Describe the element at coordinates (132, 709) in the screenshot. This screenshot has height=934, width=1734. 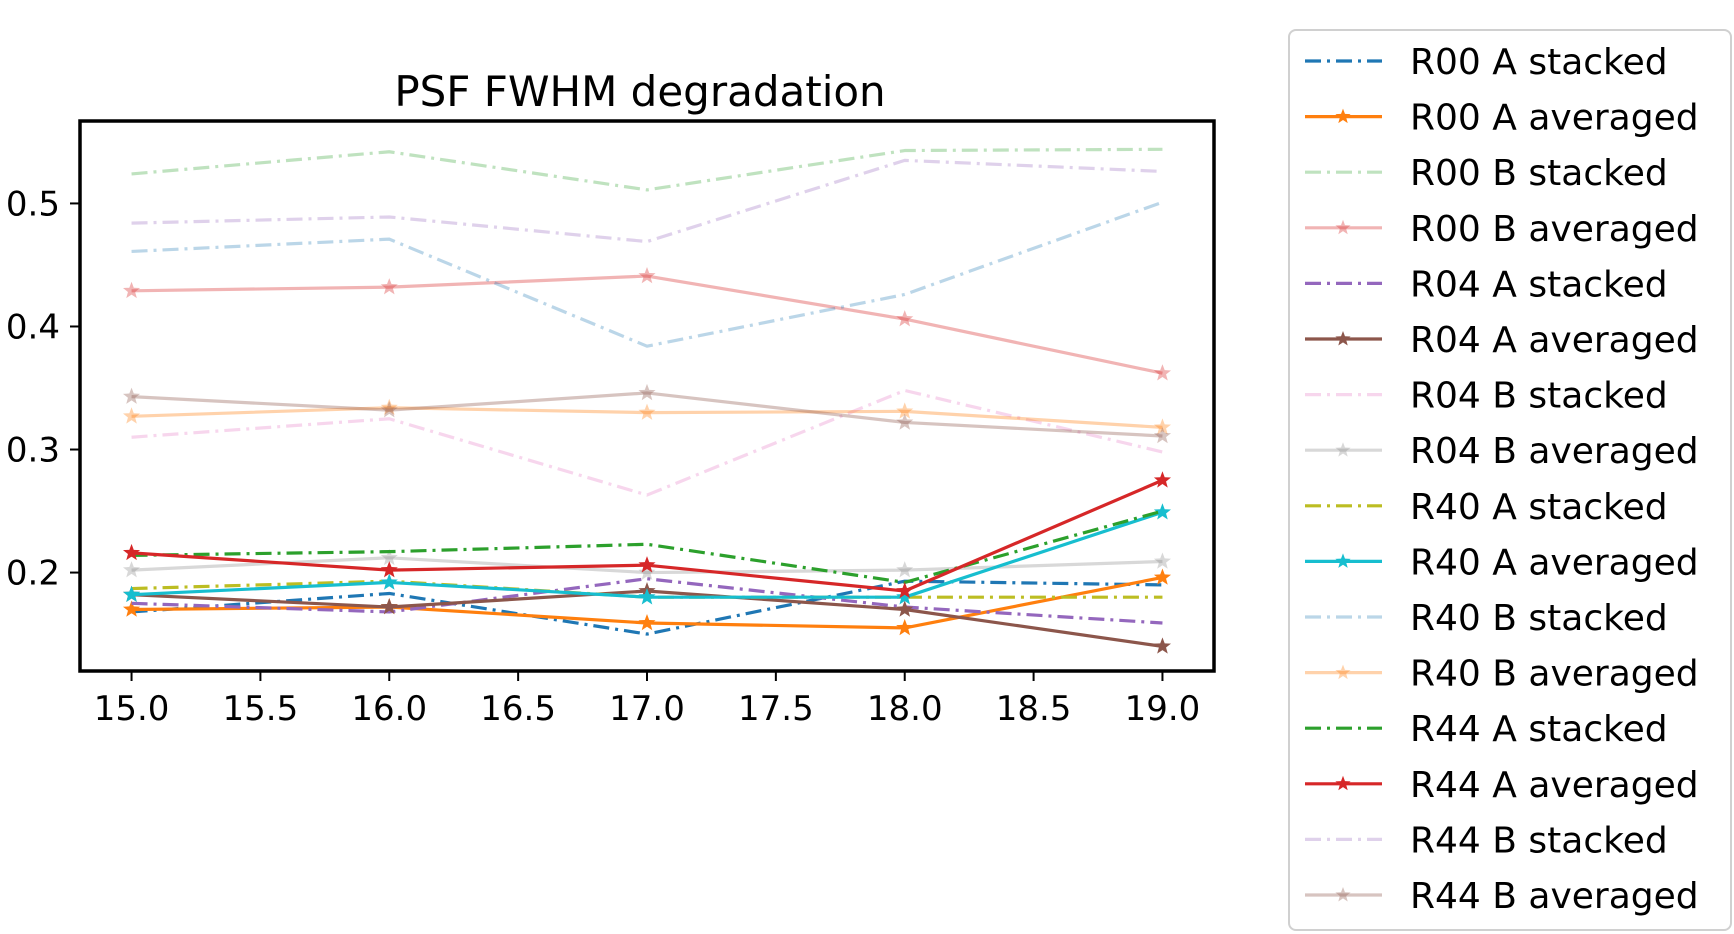
I see `x-tick-label: 15.0` at that location.